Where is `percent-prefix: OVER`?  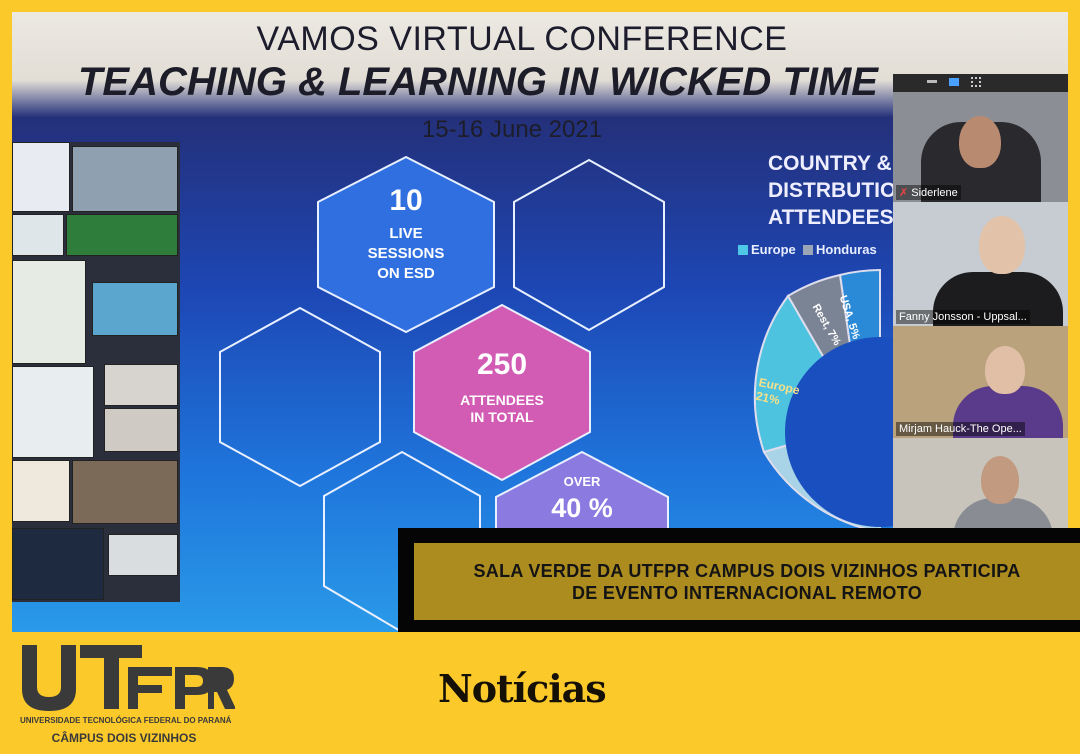
percent-prefix: OVER is located at coordinates (582, 481).